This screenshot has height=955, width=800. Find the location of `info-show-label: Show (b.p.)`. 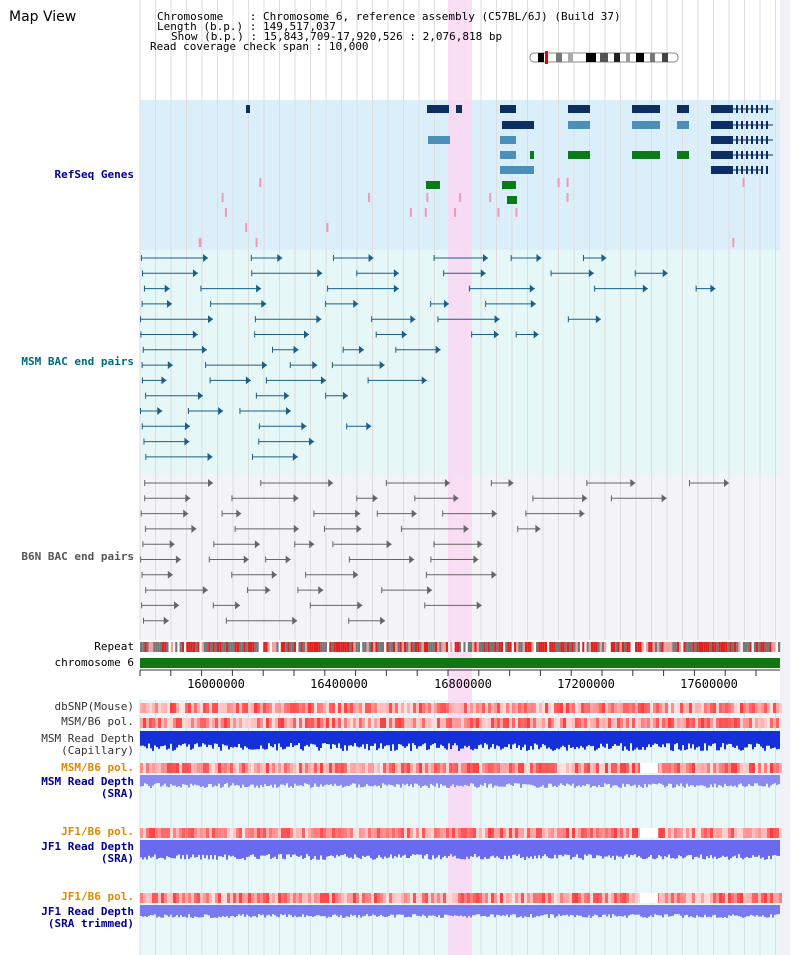

info-show-label: Show (b.p.) is located at coordinates (207, 36).